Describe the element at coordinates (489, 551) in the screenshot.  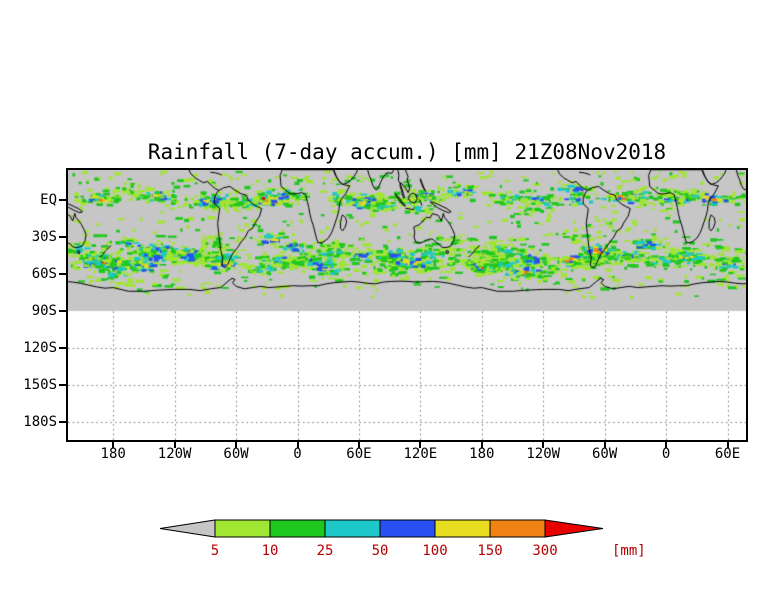
I see `colorbar-tick-label: 150` at that location.